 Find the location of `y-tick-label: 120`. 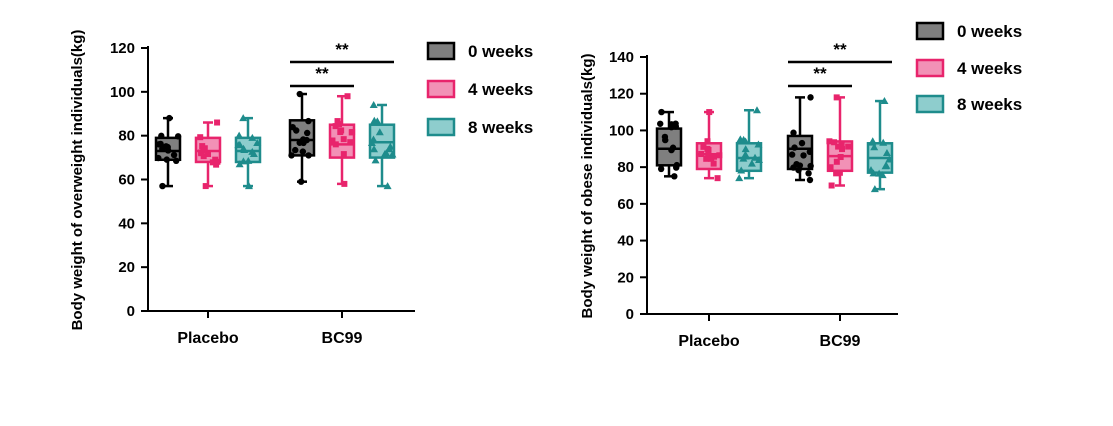

y-tick-label: 120 is located at coordinates (122, 48).